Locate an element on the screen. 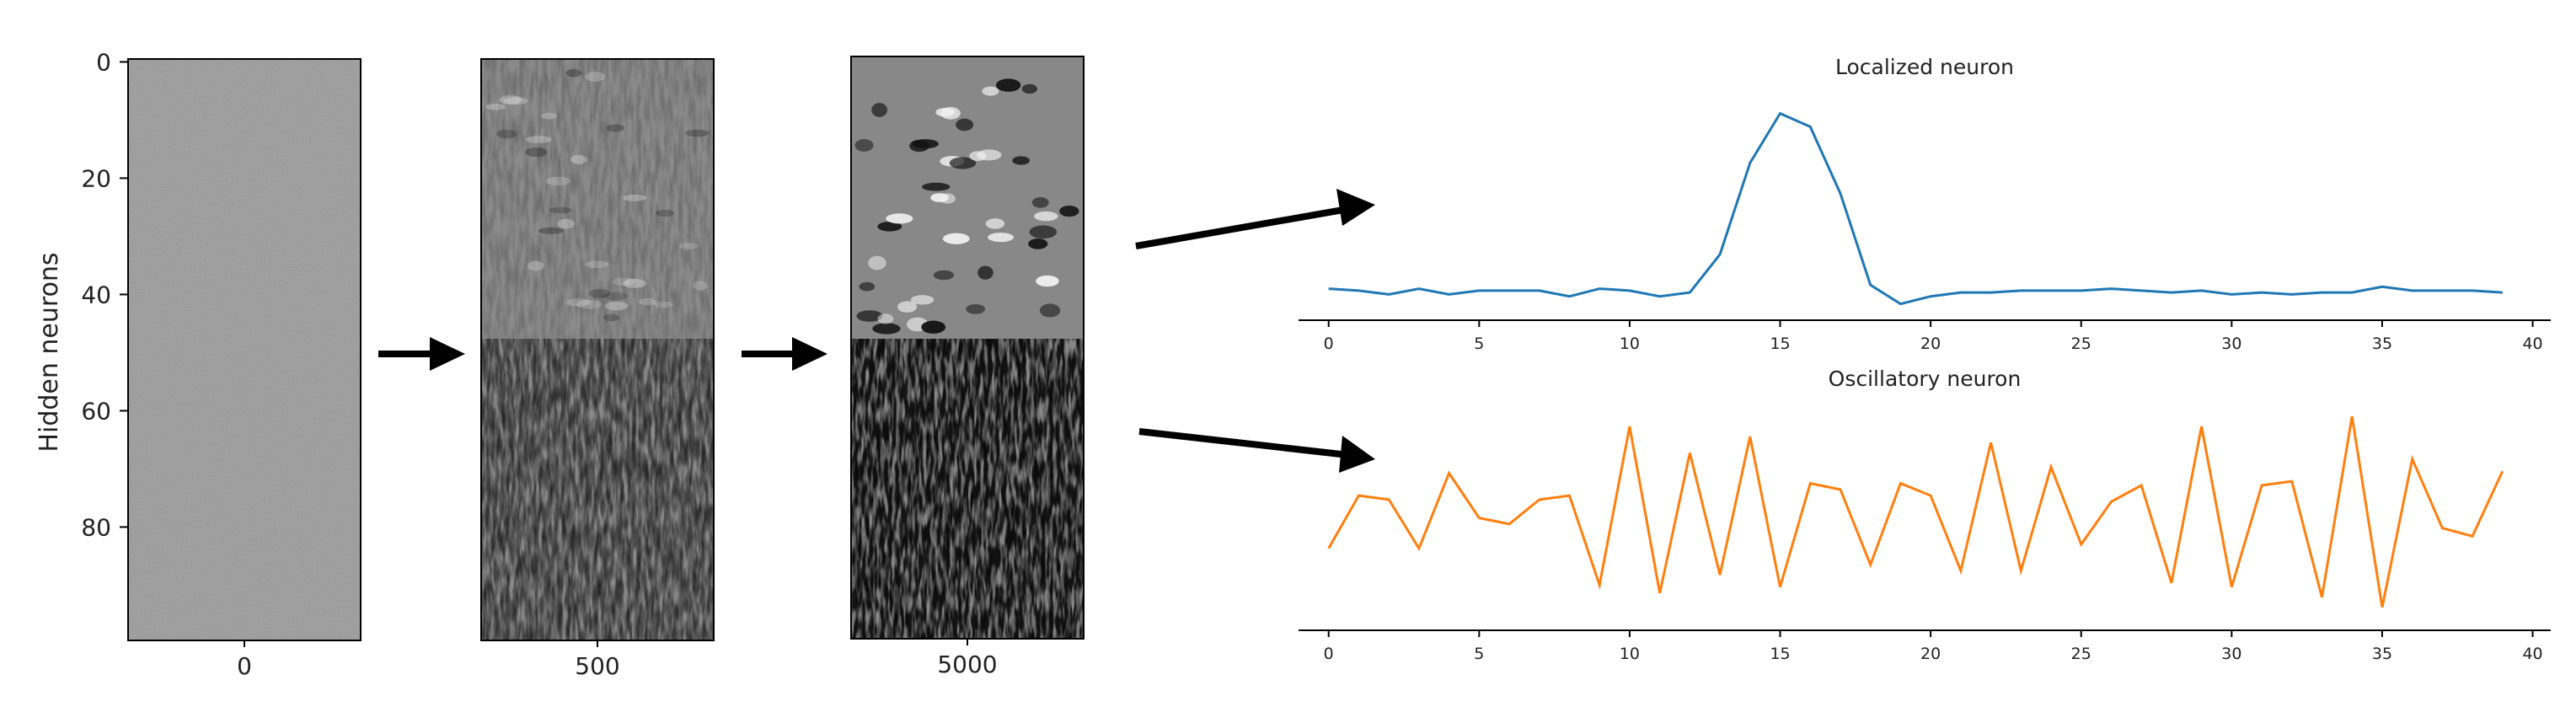 The image size is (2576, 723). oscillatory-neuron-series is located at coordinates (1915, 512).